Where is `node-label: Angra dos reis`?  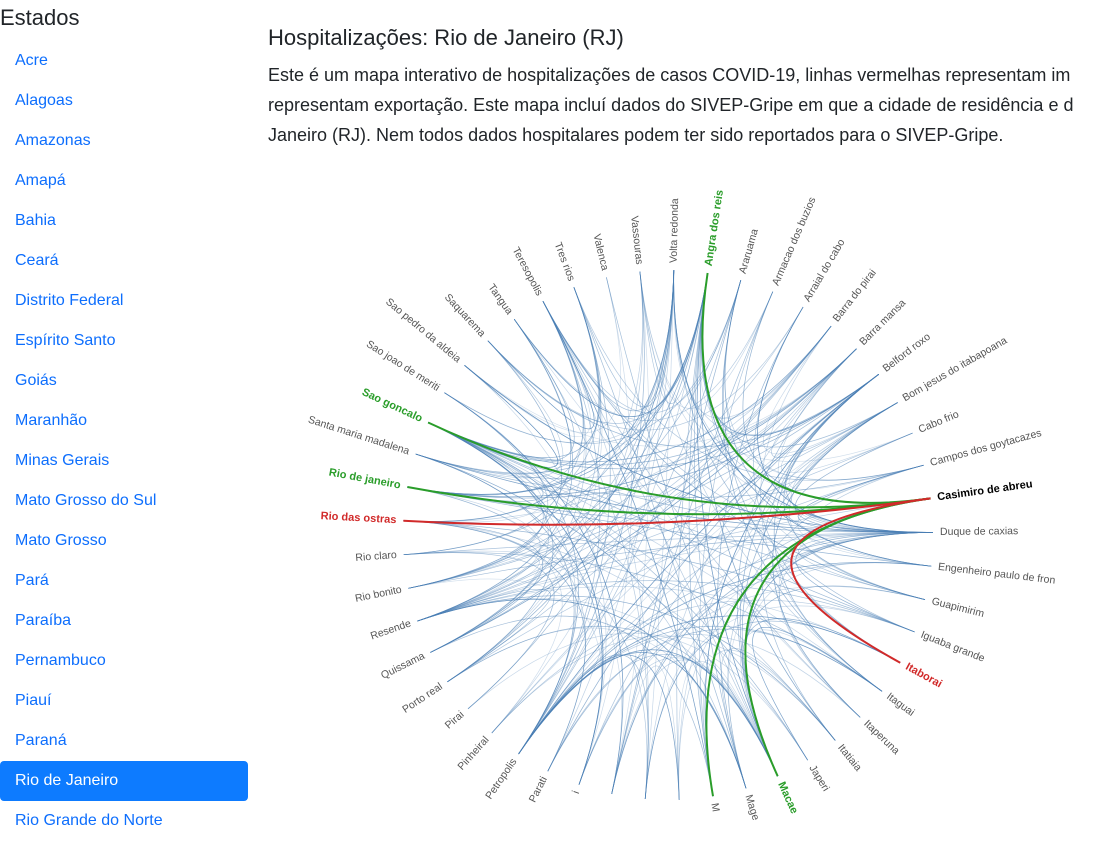 node-label: Angra dos reis is located at coordinates (714, 228).